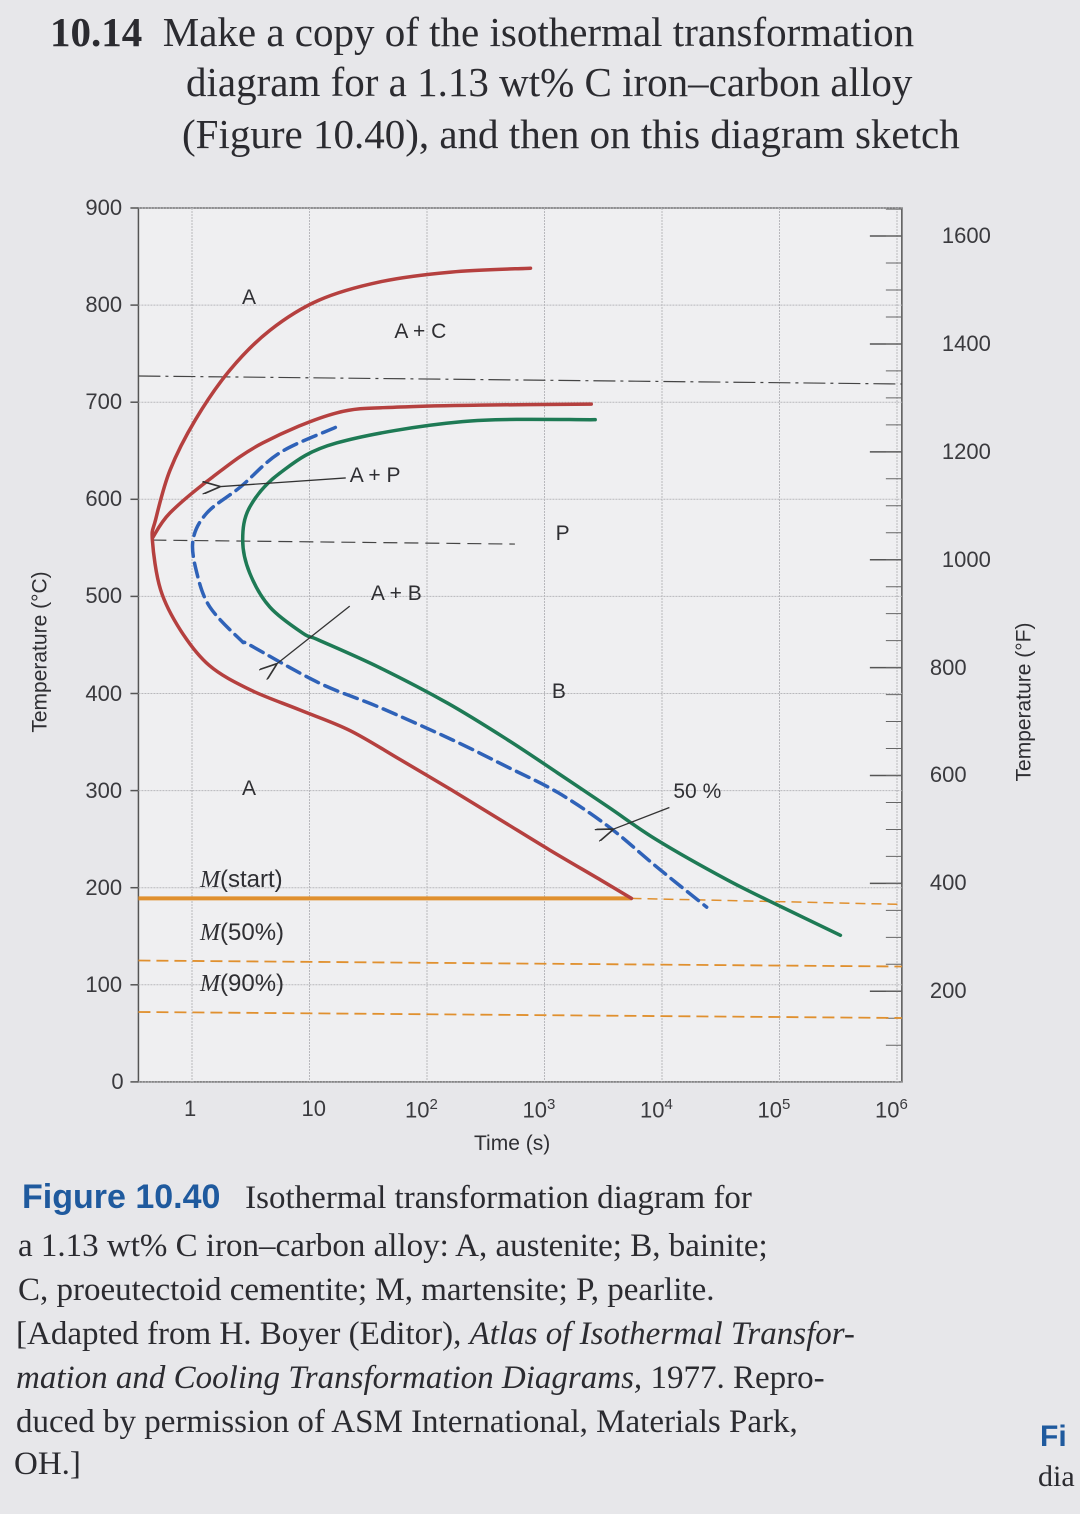 The height and width of the screenshot is (1514, 1080). What do you see at coordinates (948, 775) in the screenshot?
I see `y-right-tick-label: 600` at bounding box center [948, 775].